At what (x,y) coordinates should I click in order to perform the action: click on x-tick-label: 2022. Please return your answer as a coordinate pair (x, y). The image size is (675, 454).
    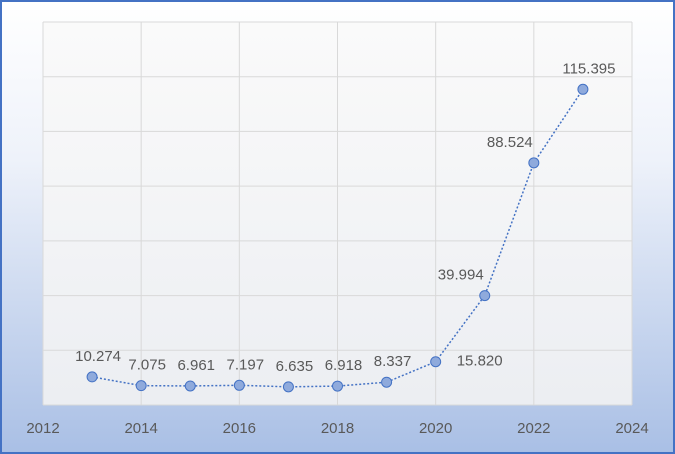
    Looking at the image, I should click on (533, 428).